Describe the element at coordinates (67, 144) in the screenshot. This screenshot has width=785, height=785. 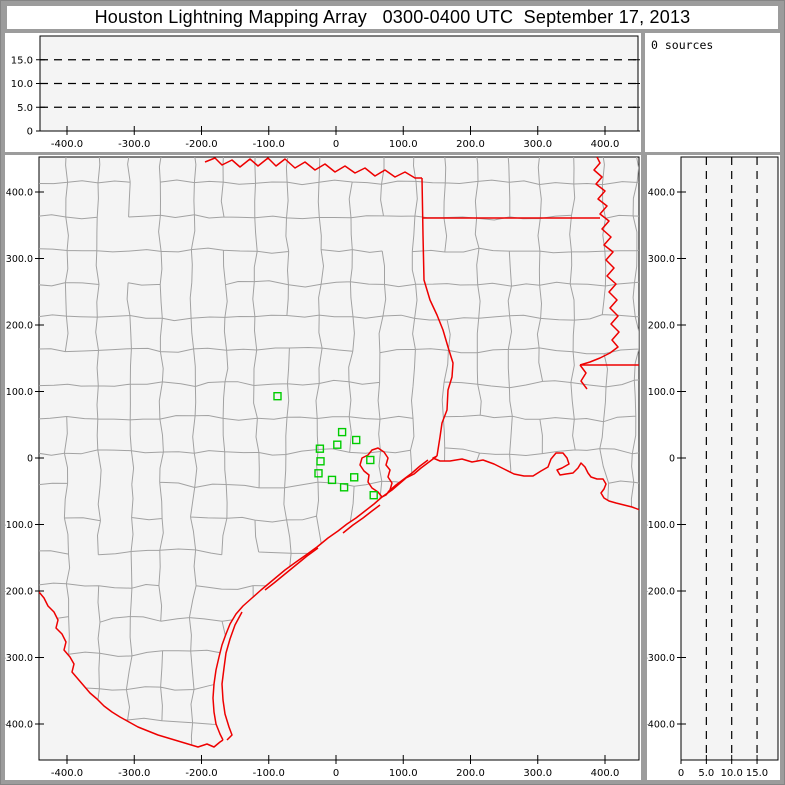
I see `ew-x-tick-label: -400.0` at that location.